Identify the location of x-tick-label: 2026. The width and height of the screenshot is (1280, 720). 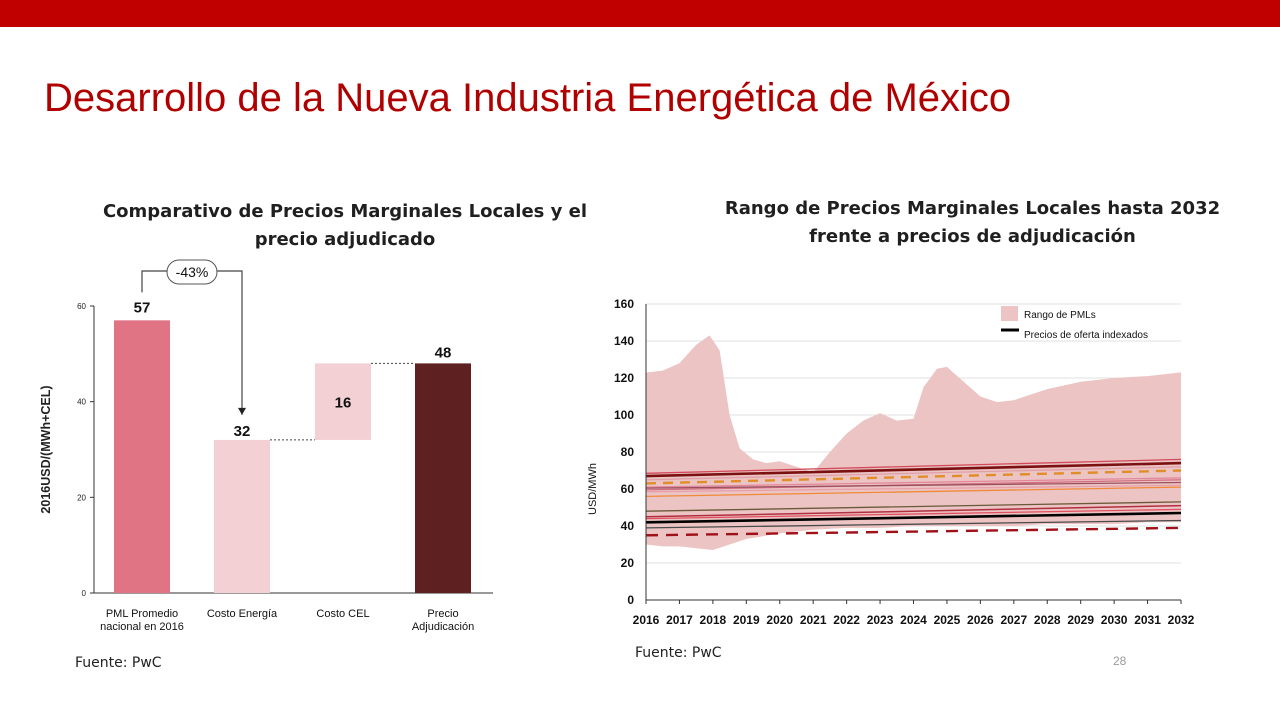
(980, 620).